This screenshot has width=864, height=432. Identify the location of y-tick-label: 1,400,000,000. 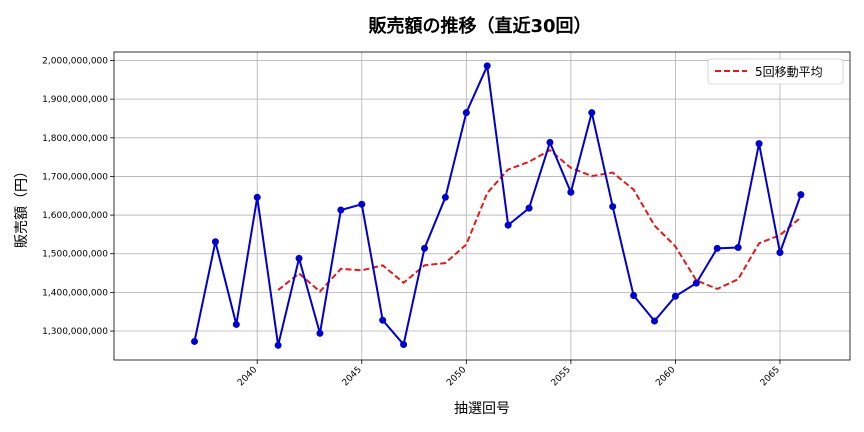
(75, 293).